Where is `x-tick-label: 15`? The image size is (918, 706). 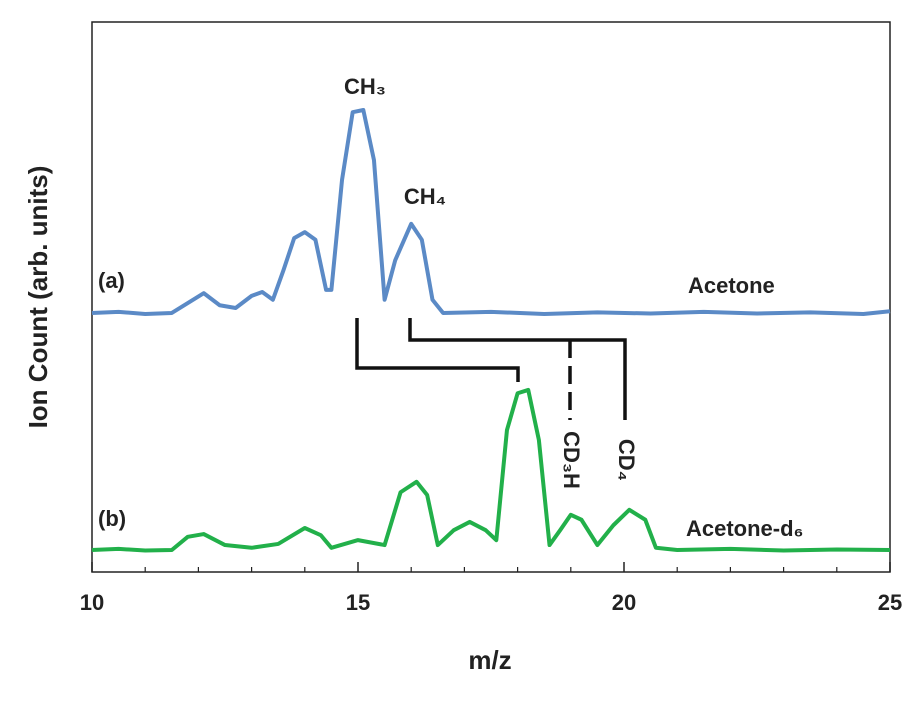 x-tick-label: 15 is located at coordinates (358, 602).